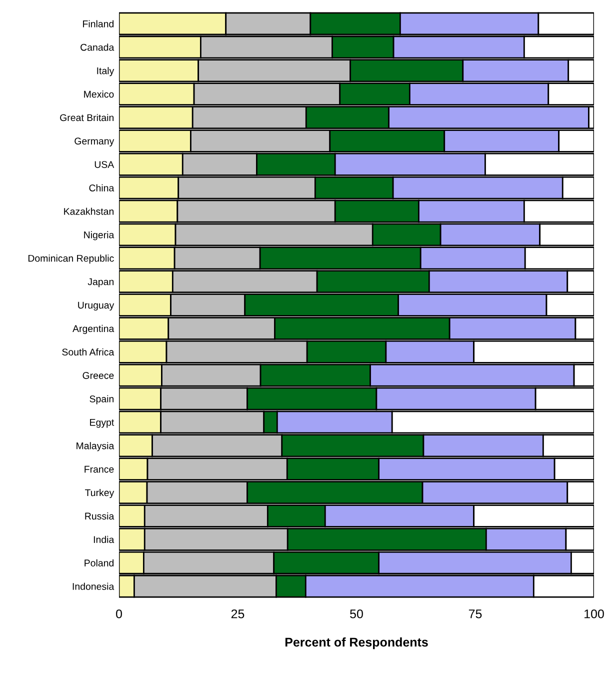 This screenshot has height=678, width=609. Describe the element at coordinates (104, 540) in the screenshot. I see `y-tick-label: India` at that location.